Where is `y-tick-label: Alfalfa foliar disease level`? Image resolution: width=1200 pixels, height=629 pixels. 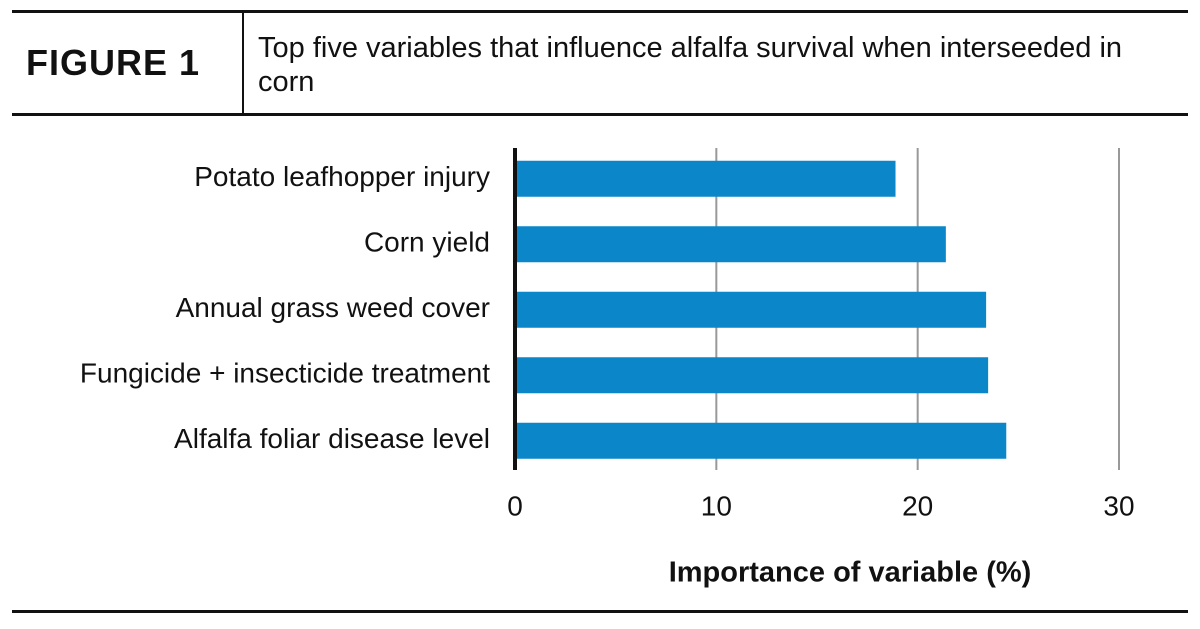
y-tick-label: Alfalfa foliar disease level is located at coordinates (332, 438).